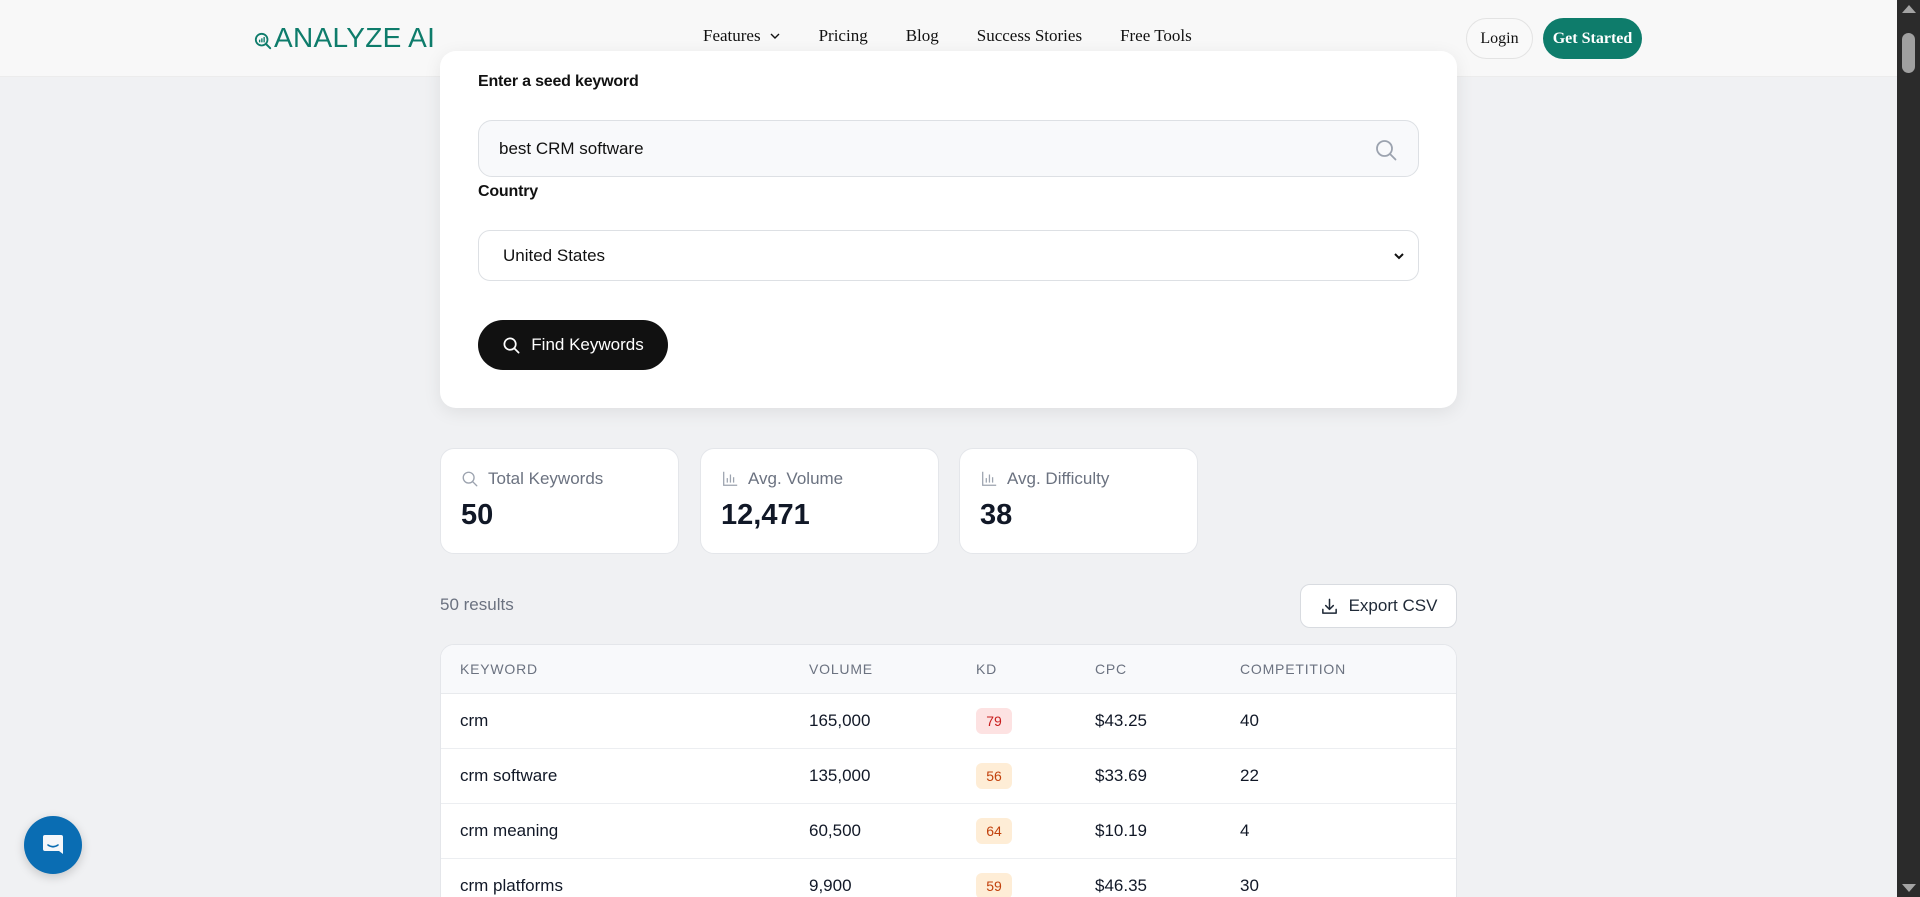 The width and height of the screenshot is (1920, 897). What do you see at coordinates (1908, 53) in the screenshot?
I see `scrollbar-thumb` at bounding box center [1908, 53].